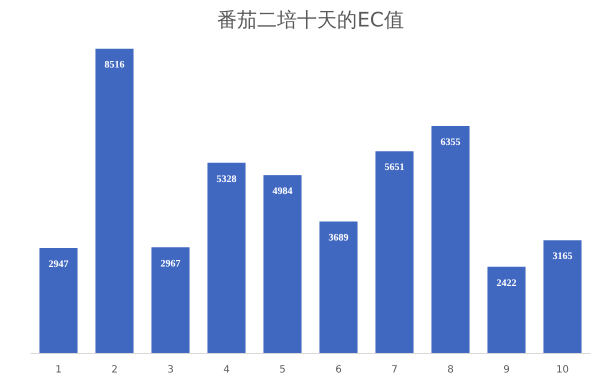  What do you see at coordinates (114, 65) in the screenshot?
I see `data-label: 8516` at bounding box center [114, 65].